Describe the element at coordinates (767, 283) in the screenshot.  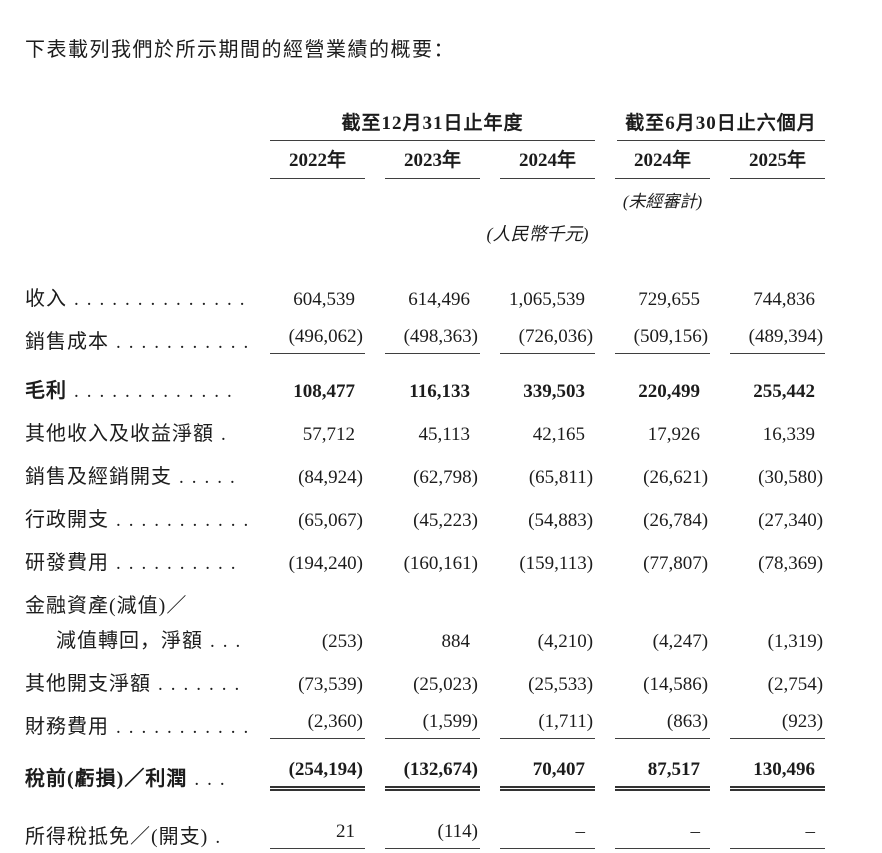
I see `value-cell: 744,836` at that location.